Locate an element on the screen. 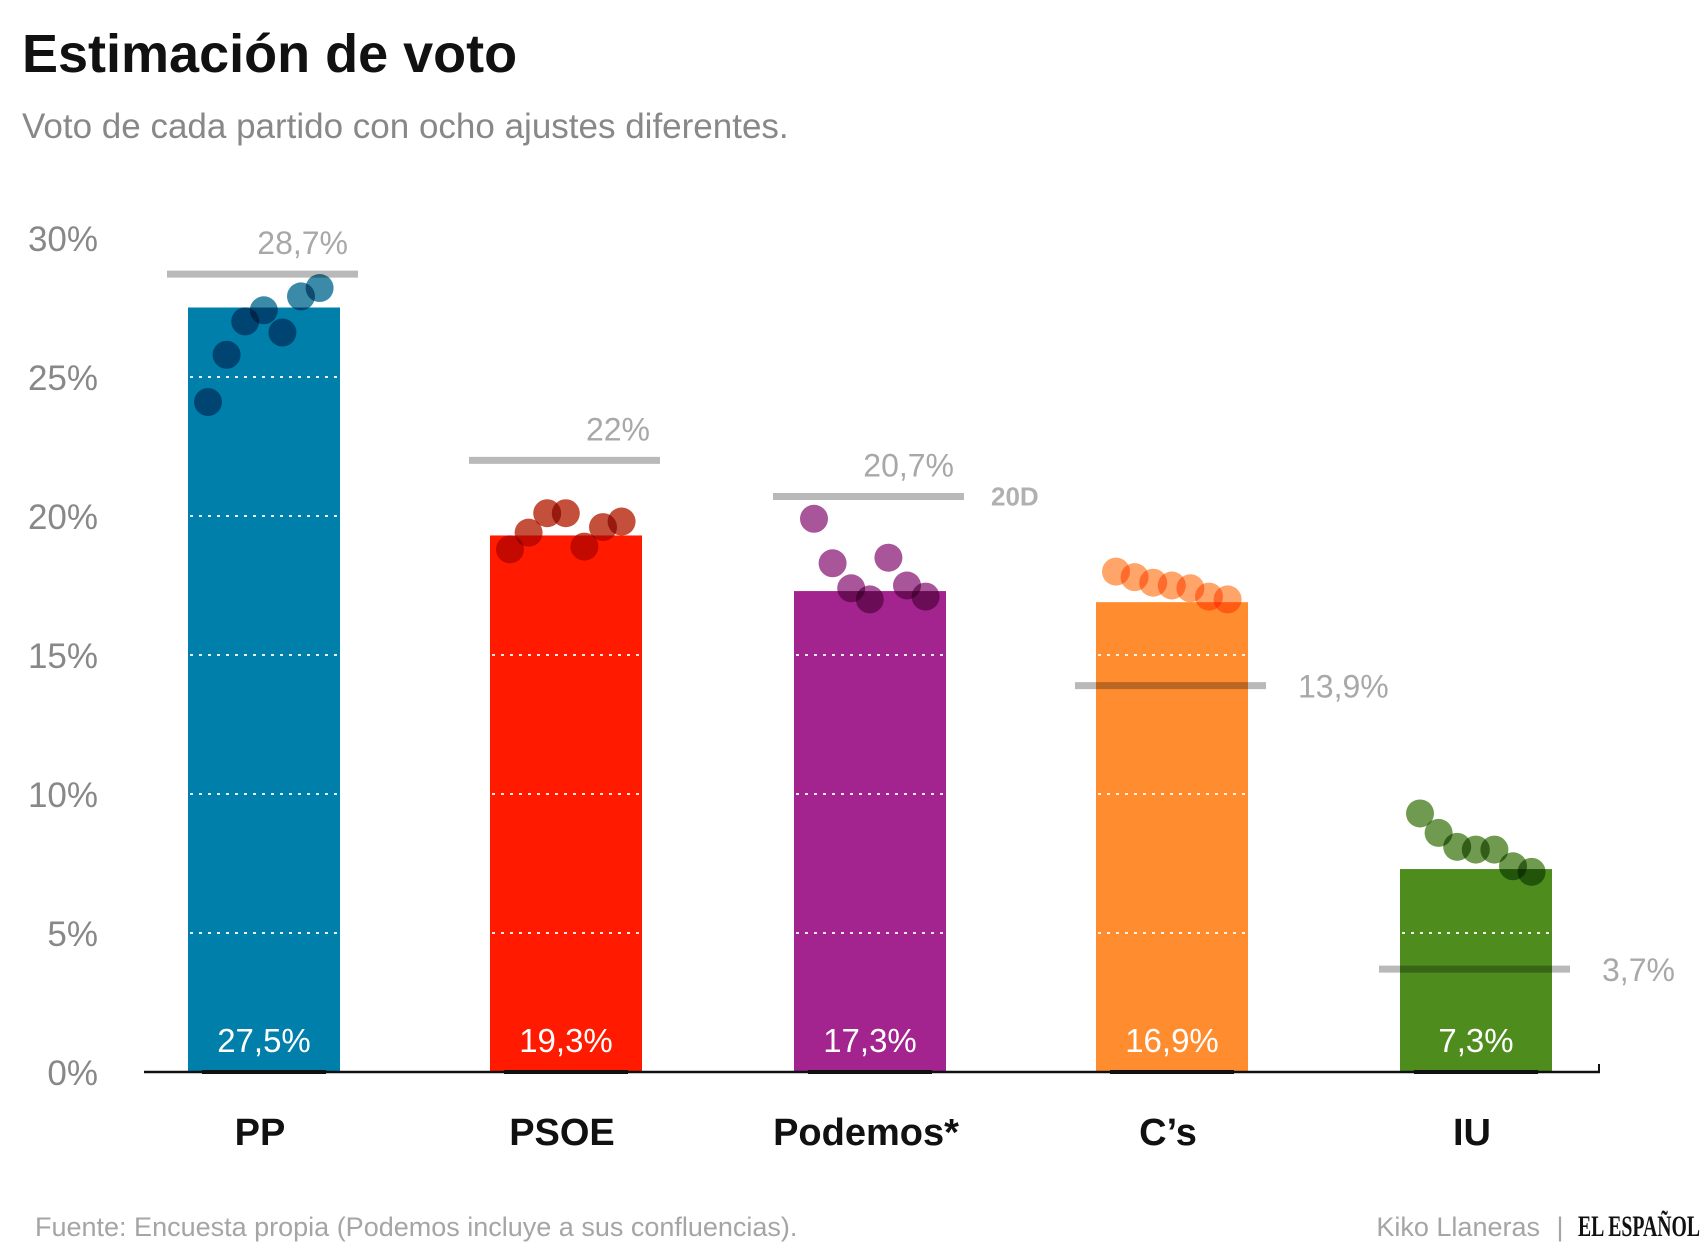  author: Kiko Llaneras is located at coordinates (1458, 1227).